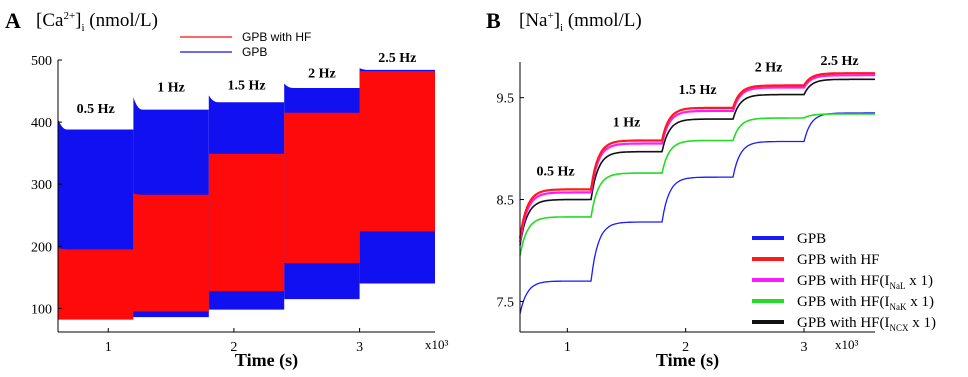  I want to click on panel-a-legend: GPB with HF GPB, so click(245, 44).